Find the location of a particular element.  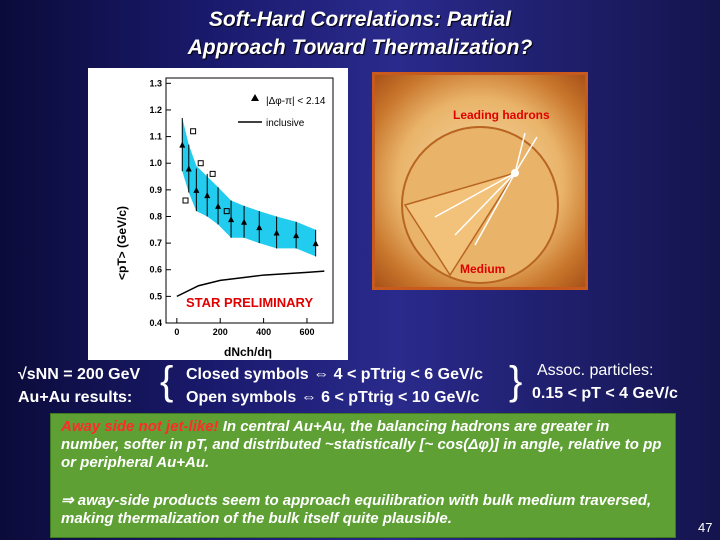

closed-symbols-note: Closed symbols ⇔ 4 < pTtrig < 6 GeV/c is located at coordinates (334, 374).